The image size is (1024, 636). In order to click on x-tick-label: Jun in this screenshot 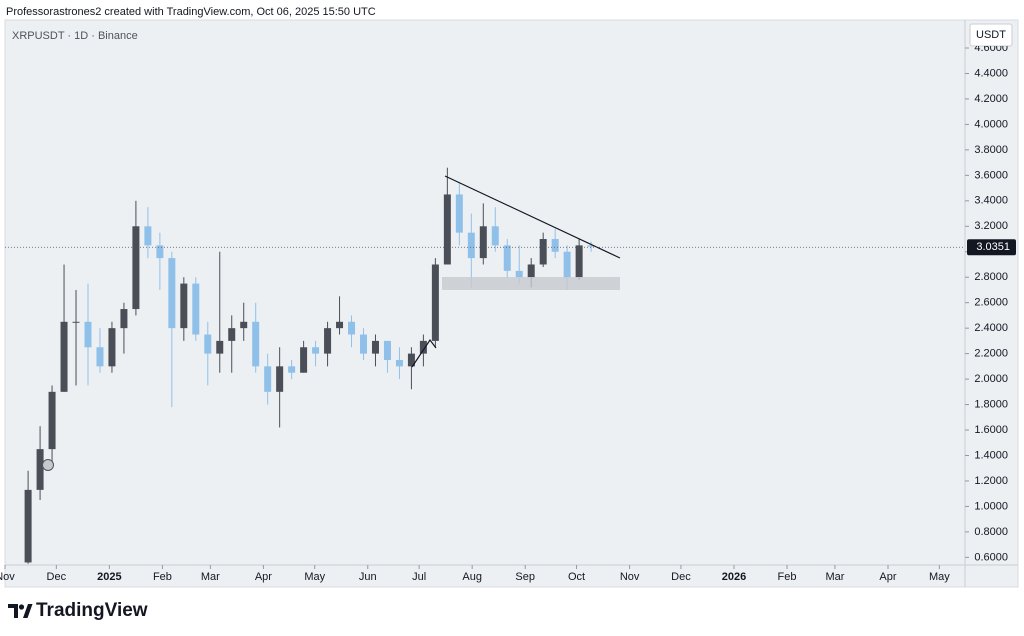, I will do `click(368, 577)`.